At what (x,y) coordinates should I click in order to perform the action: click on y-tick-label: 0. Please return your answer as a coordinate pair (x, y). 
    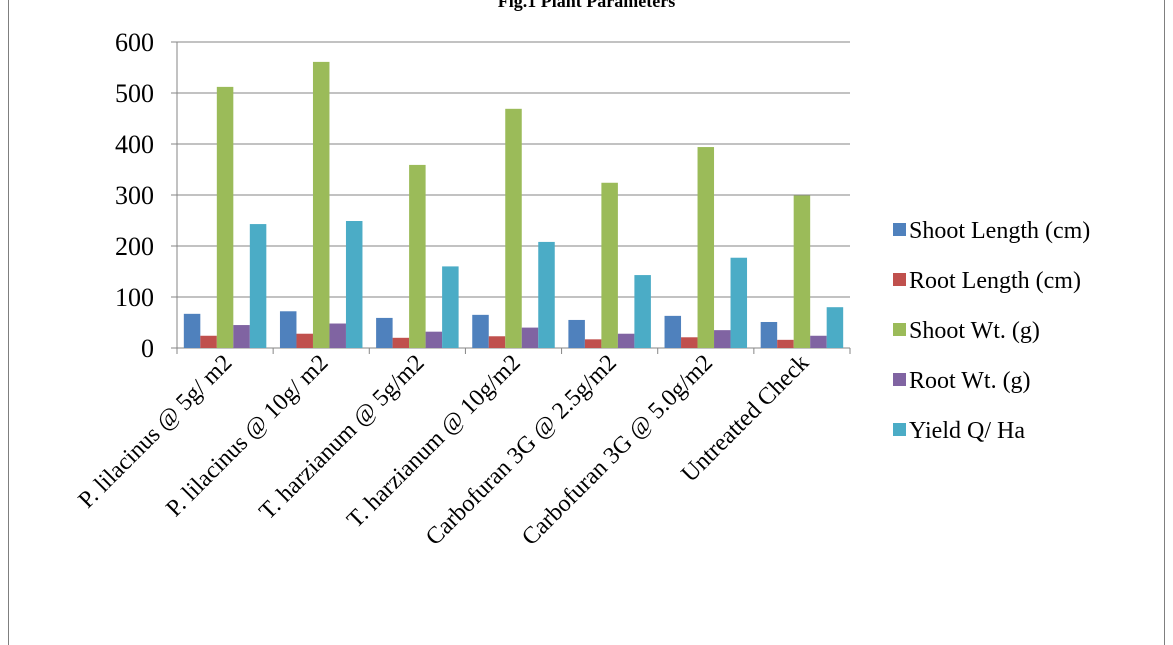
    Looking at the image, I should click on (147, 348).